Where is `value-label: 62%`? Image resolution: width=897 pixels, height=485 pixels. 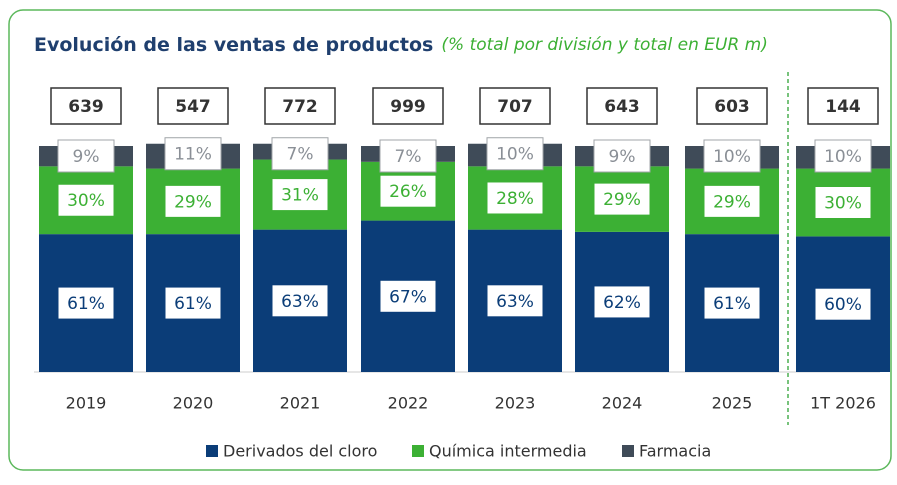 value-label: 62% is located at coordinates (622, 303).